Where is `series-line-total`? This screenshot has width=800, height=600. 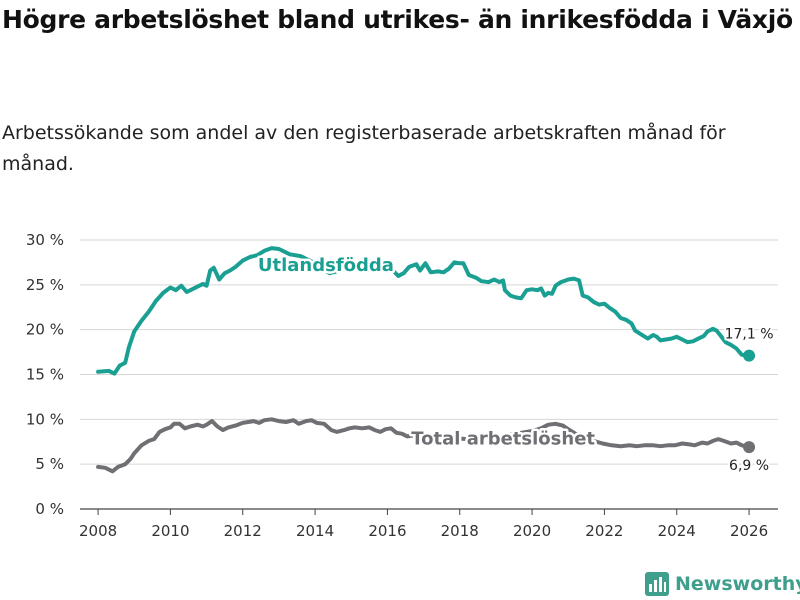
series-line-total is located at coordinates (424, 445).